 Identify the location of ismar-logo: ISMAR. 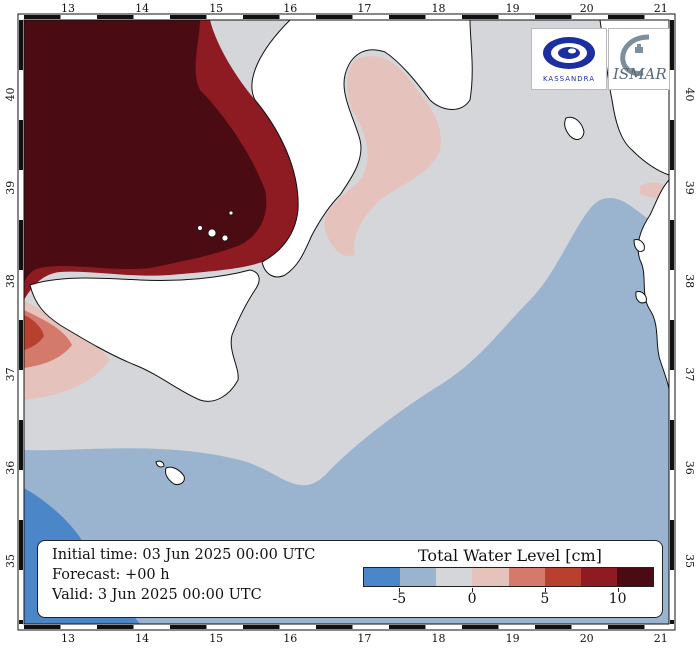
(639, 59).